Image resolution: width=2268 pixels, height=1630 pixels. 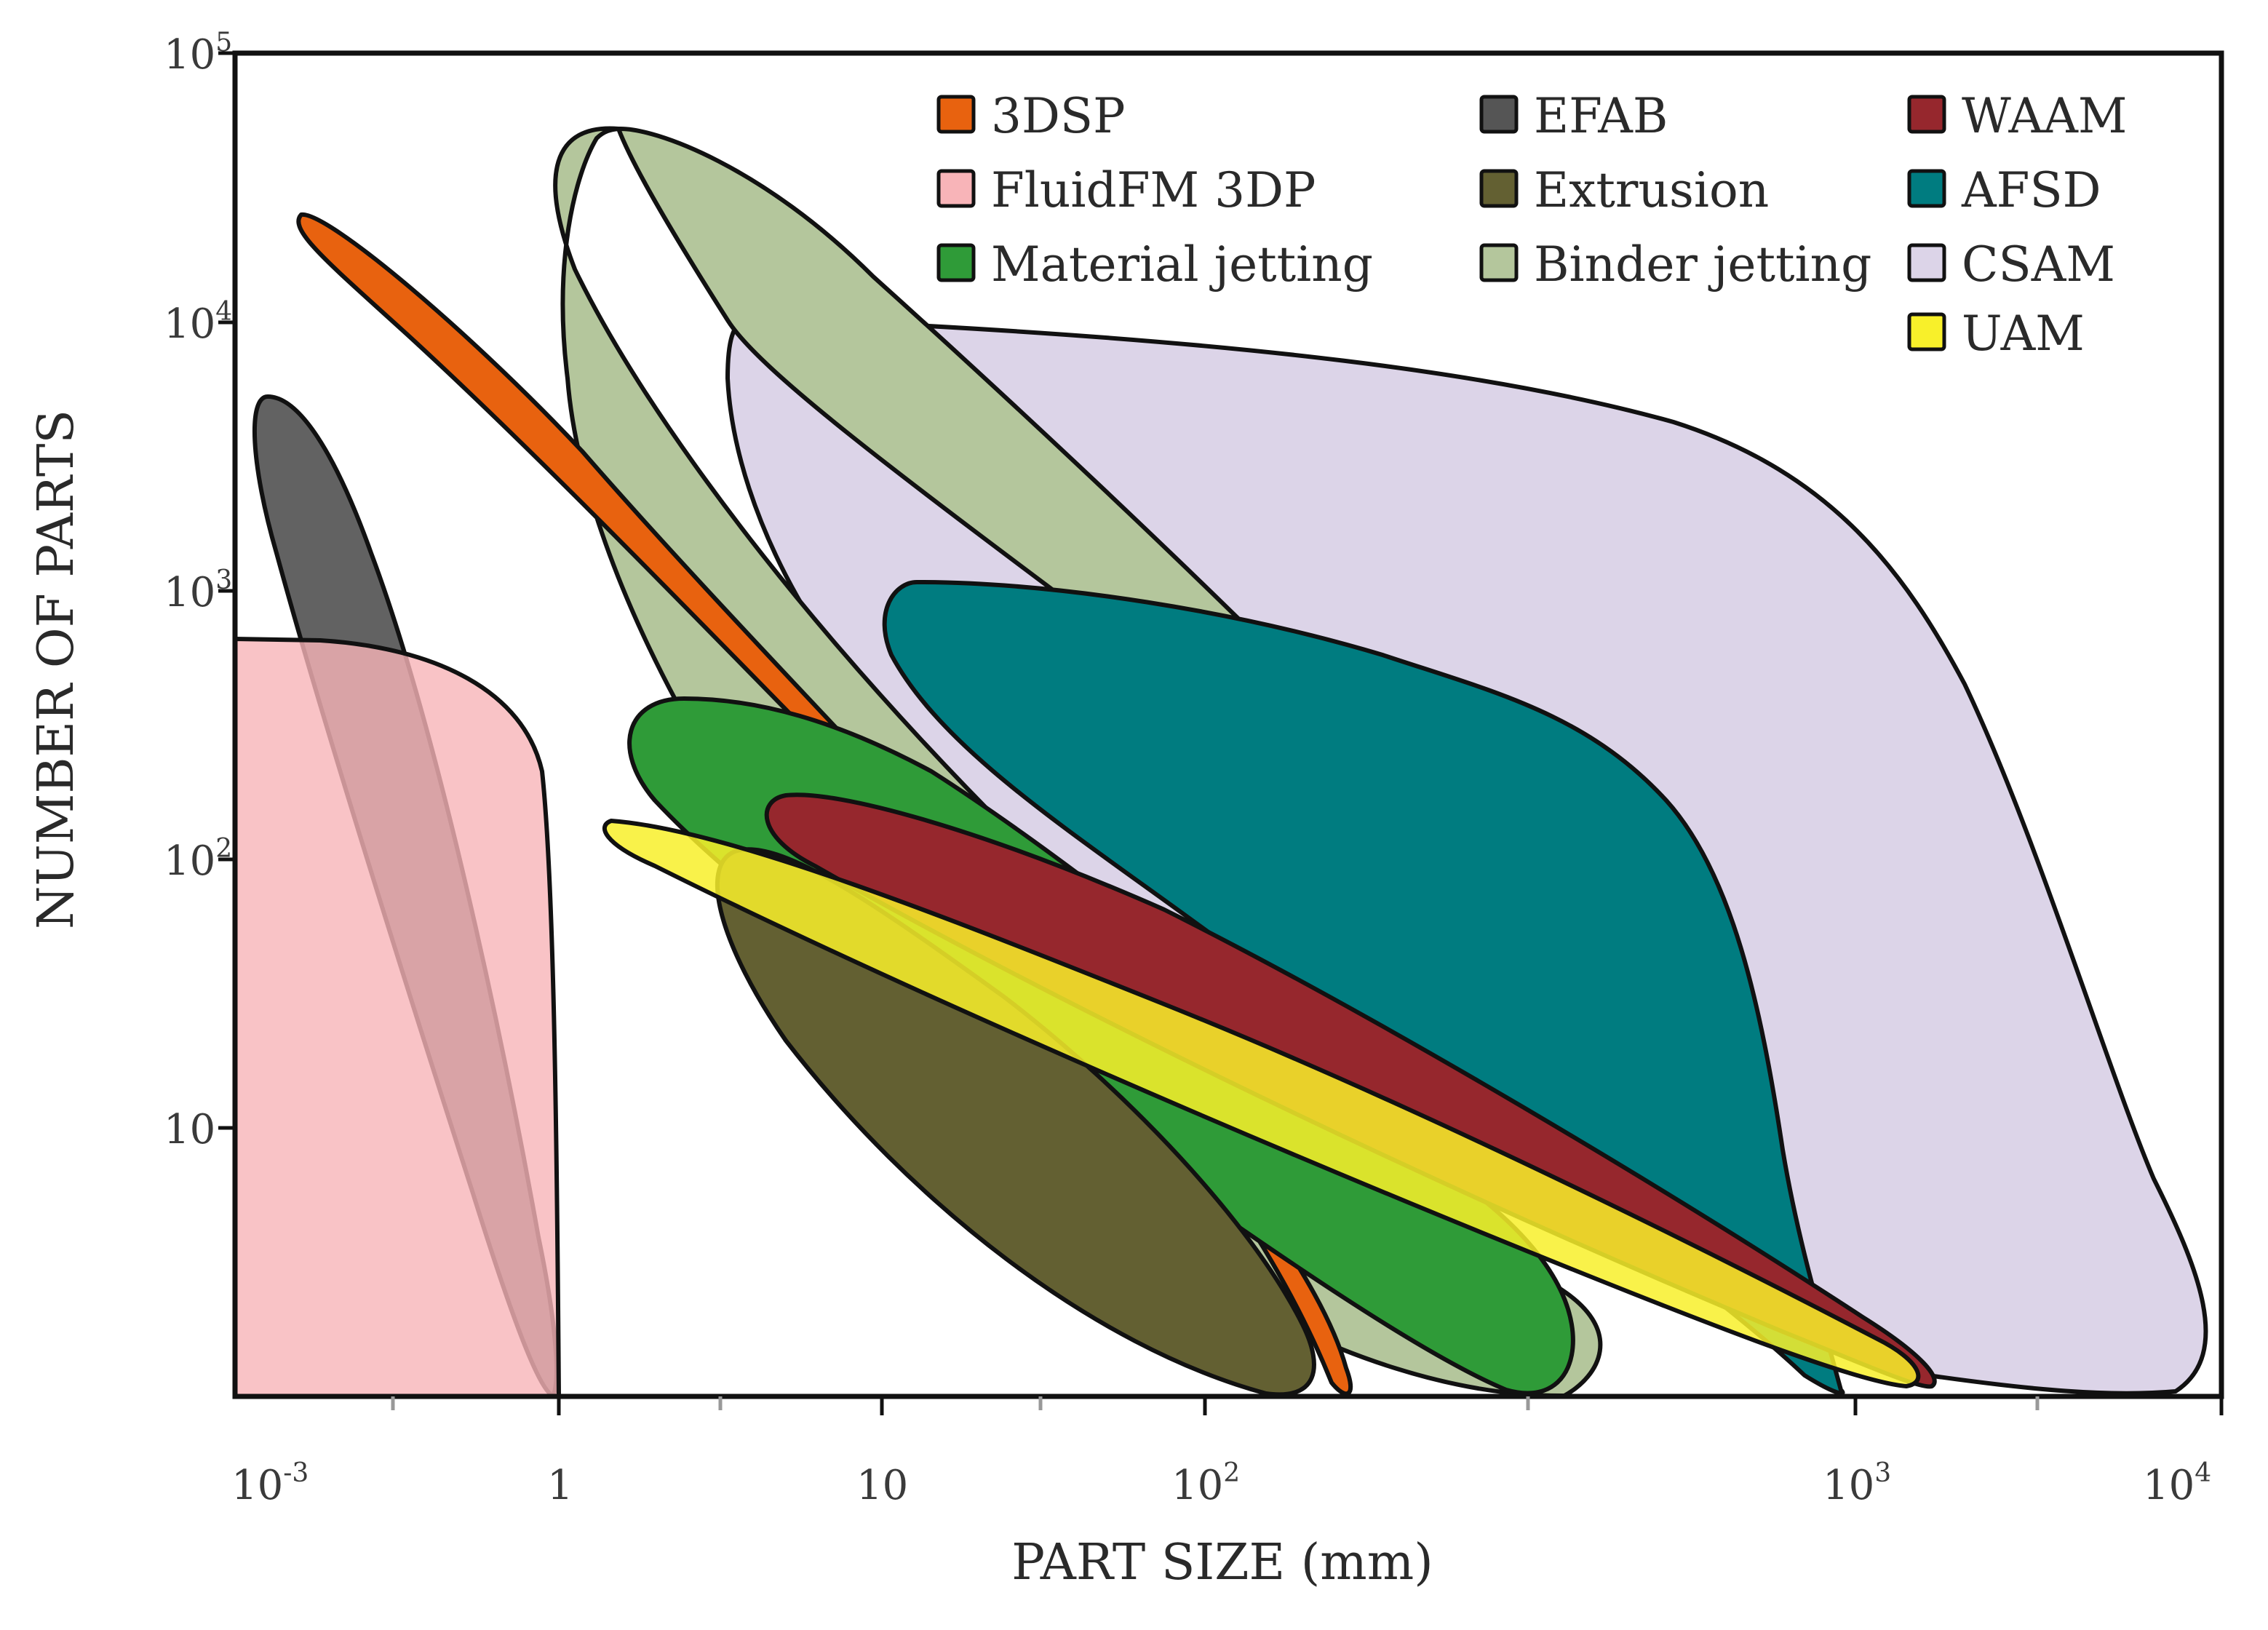 What do you see at coordinates (1182, 264) in the screenshot?
I see `legend-label: Material jetting` at bounding box center [1182, 264].